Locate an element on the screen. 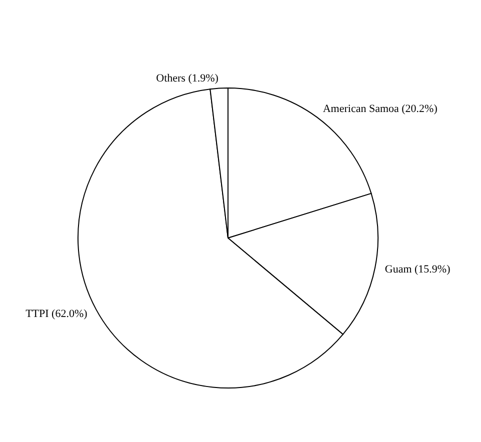 The width and height of the screenshot is (481, 442). slice-label: American Samoa (20.2%) is located at coordinates (380, 109).